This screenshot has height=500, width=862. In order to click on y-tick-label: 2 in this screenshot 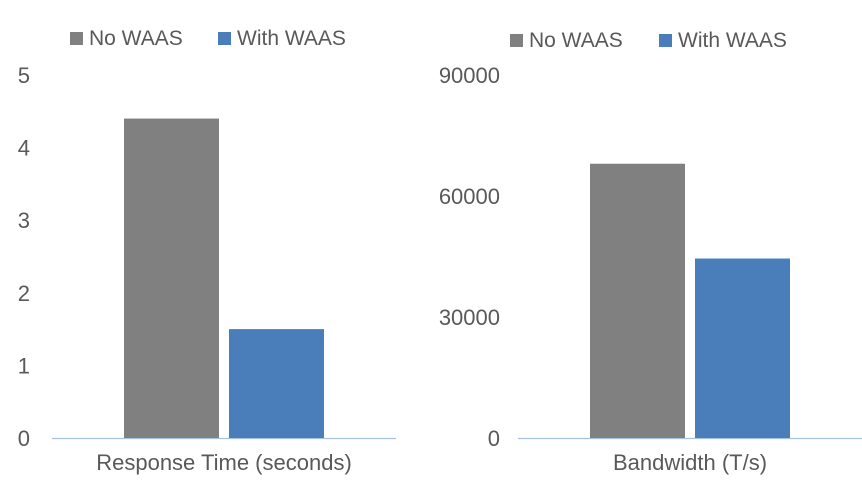, I will do `click(24, 293)`.